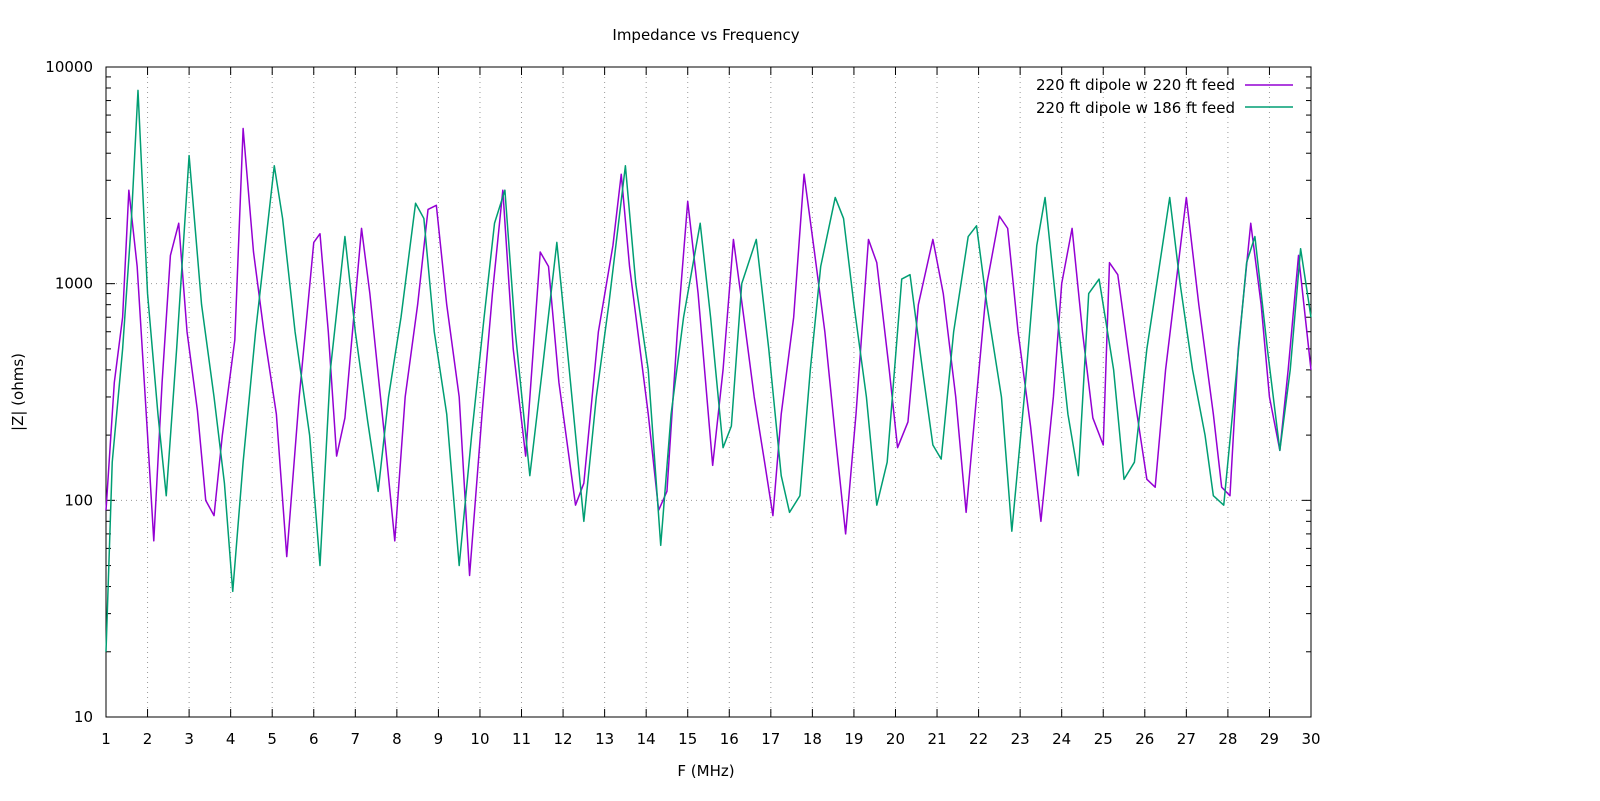  Describe the element at coordinates (106, 739) in the screenshot. I see `x-tick-label: 1` at that location.